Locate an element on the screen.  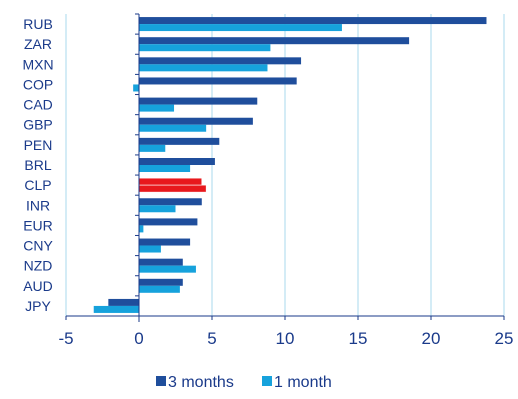
bar-nzd-3-months is located at coordinates (161, 262).